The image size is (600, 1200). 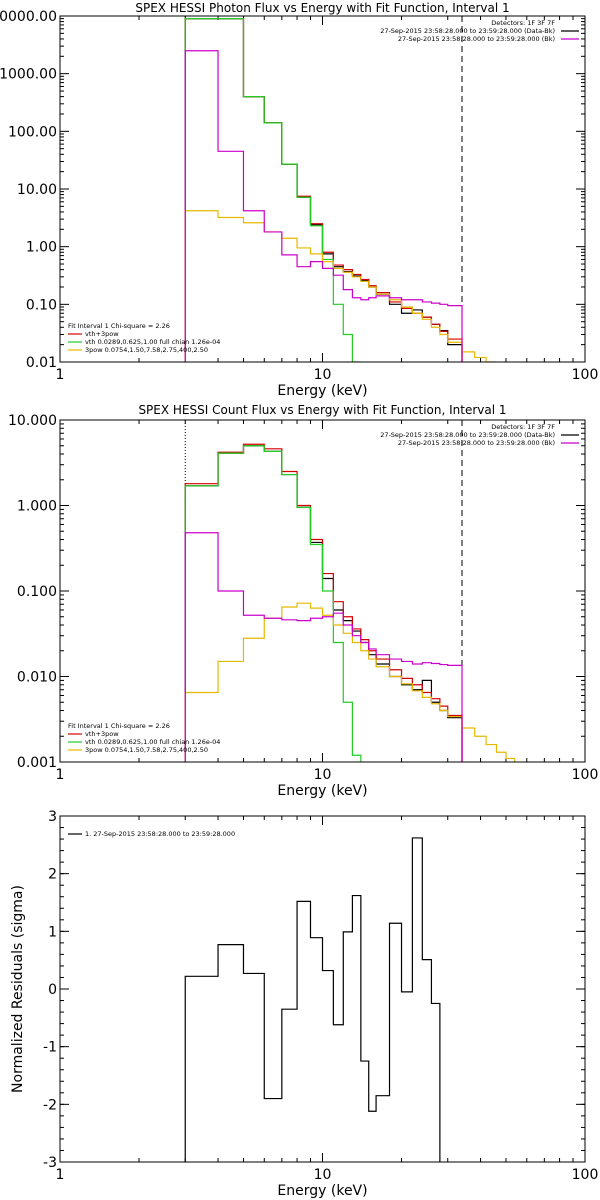 What do you see at coordinates (37, 763) in the screenshot?
I see `y-tick-label: 0.001` at bounding box center [37, 763].